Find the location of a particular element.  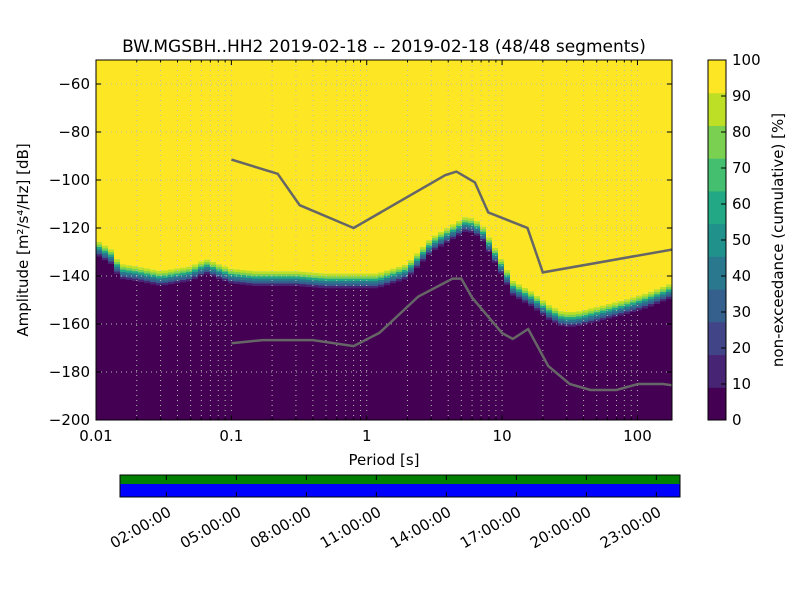

colorbar-tick-label: 80 is located at coordinates (741, 132).